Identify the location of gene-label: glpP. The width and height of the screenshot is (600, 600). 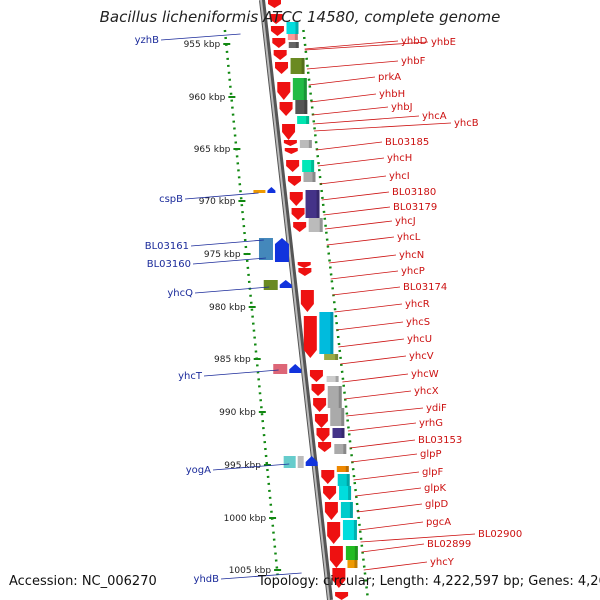
(431, 454).